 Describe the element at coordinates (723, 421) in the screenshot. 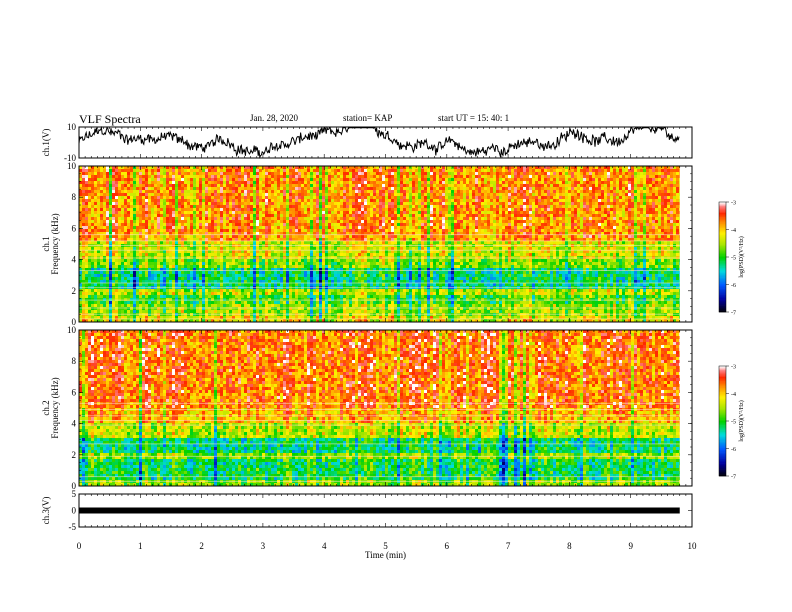

I see `ch2-colorbar` at that location.